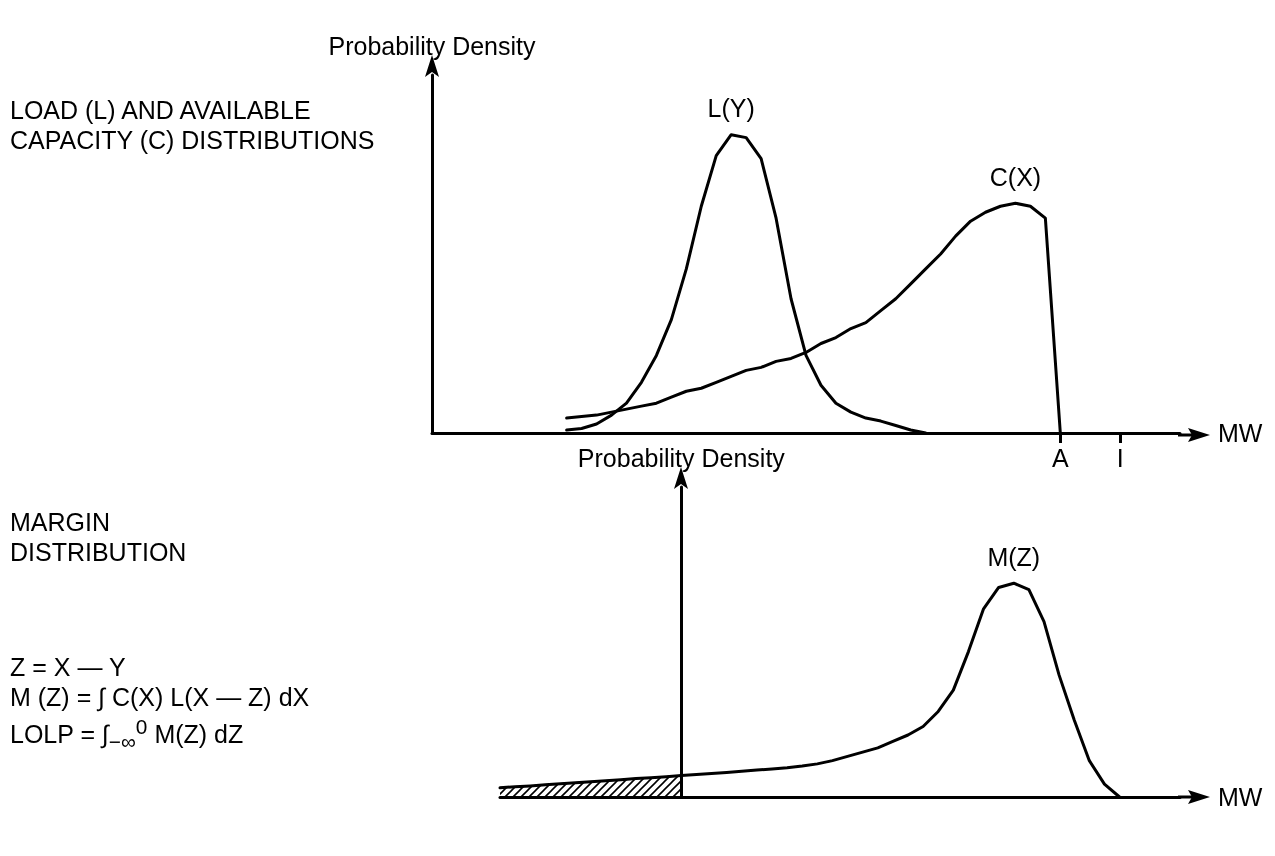 The image size is (1275, 856). I want to click on text: LOAD (L) AND AVAILABLE CAPACITY (C) DISTRIBUTIONS, so click(193, 125).